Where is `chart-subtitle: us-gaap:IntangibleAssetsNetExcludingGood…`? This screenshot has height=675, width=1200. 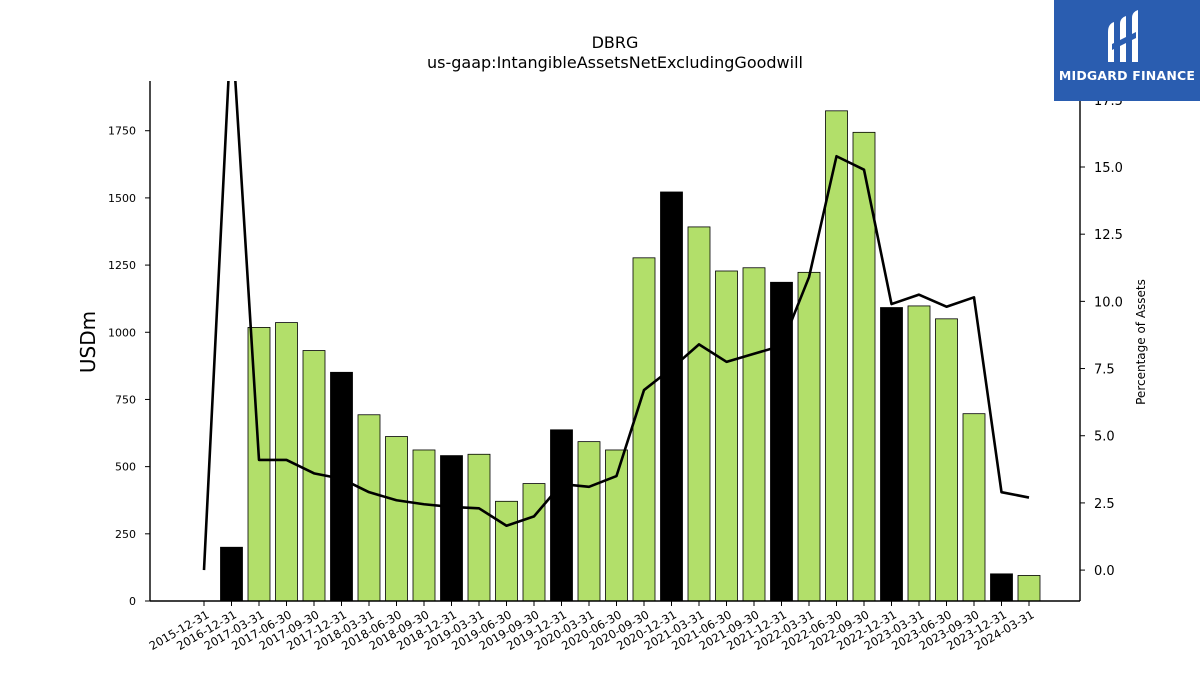 chart-subtitle: us-gaap:IntangibleAssetsNetExcludingGood… is located at coordinates (615, 62).